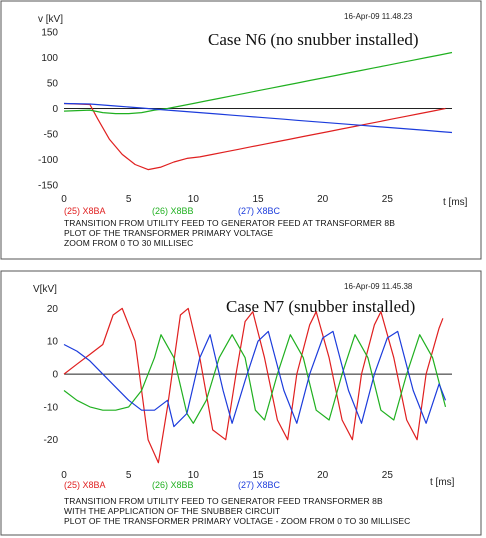 This screenshot has height=538, width=486. What do you see at coordinates (64, 199) in the screenshot?
I see `n6-x-tick-label: 0` at bounding box center [64, 199].